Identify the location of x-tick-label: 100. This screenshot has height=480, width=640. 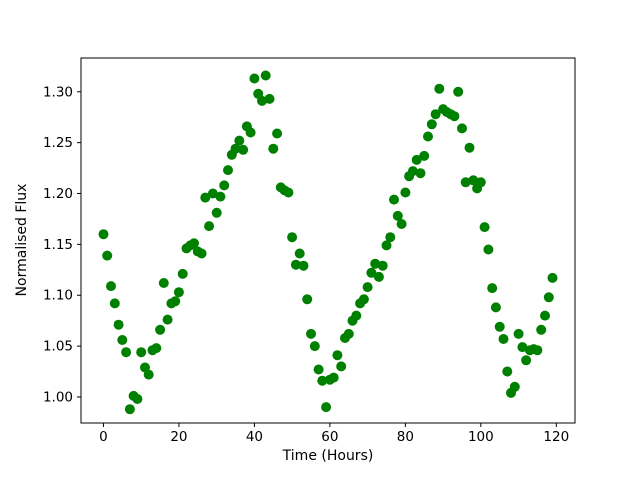
(481, 437).